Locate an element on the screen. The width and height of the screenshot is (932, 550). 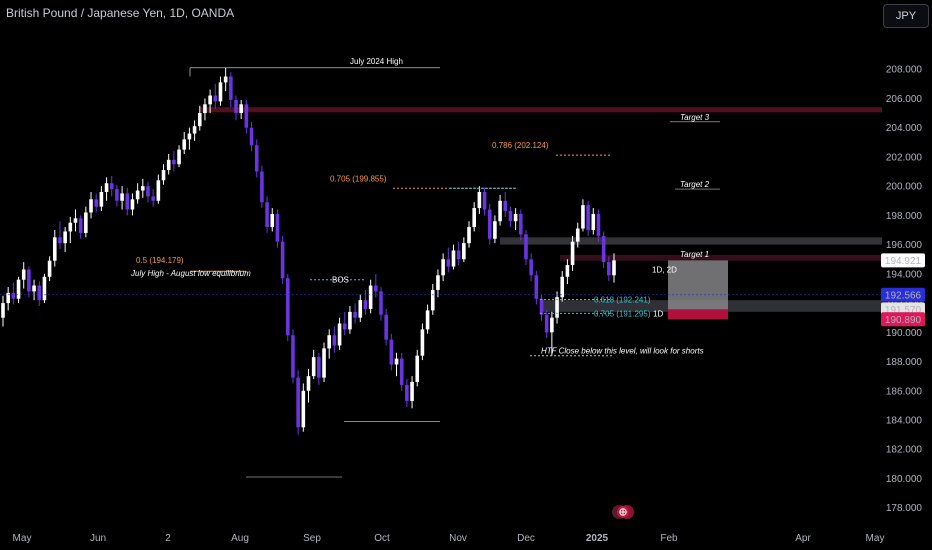
long-position-box is located at coordinates (698, 285).